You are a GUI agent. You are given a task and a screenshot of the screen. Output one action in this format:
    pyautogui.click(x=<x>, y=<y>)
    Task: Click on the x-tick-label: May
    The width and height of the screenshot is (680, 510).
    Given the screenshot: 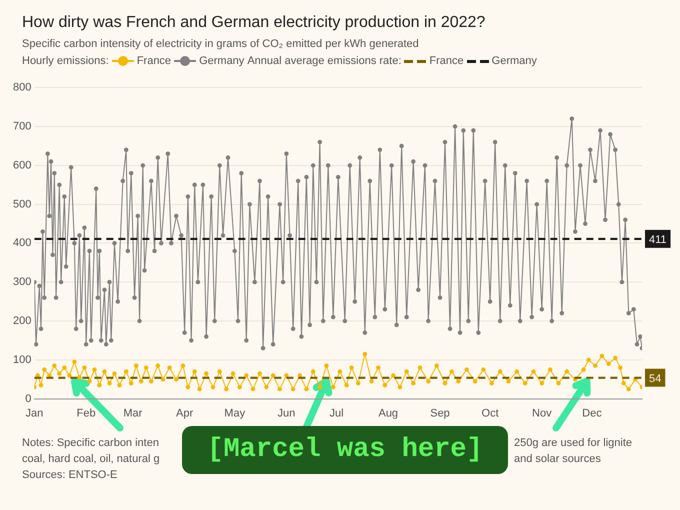 What is the action you would take?
    pyautogui.click(x=235, y=413)
    